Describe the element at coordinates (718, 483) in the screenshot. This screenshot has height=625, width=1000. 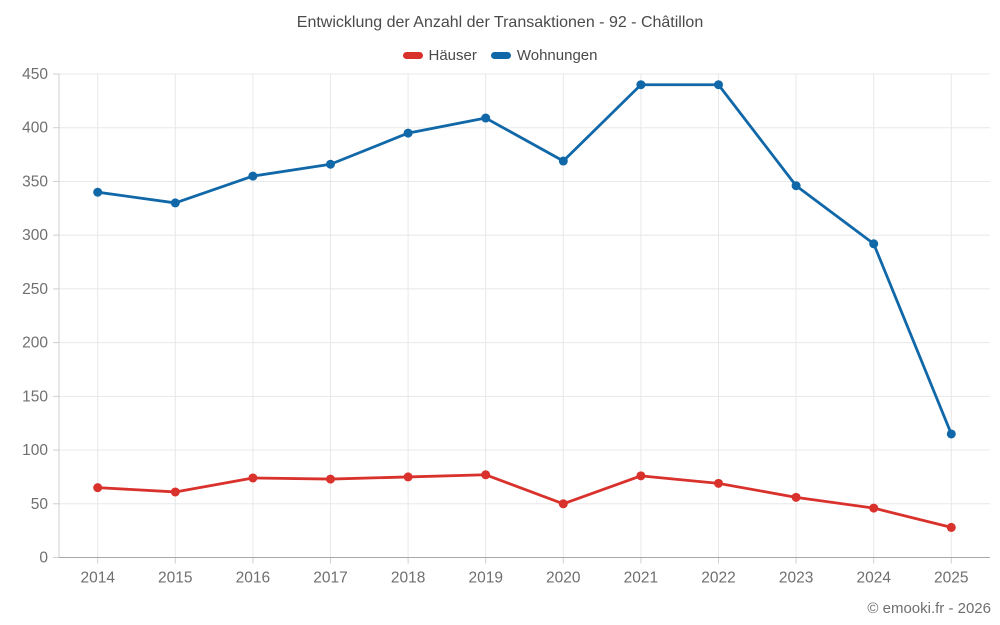
I see `data-point-haeuser-2022` at that location.